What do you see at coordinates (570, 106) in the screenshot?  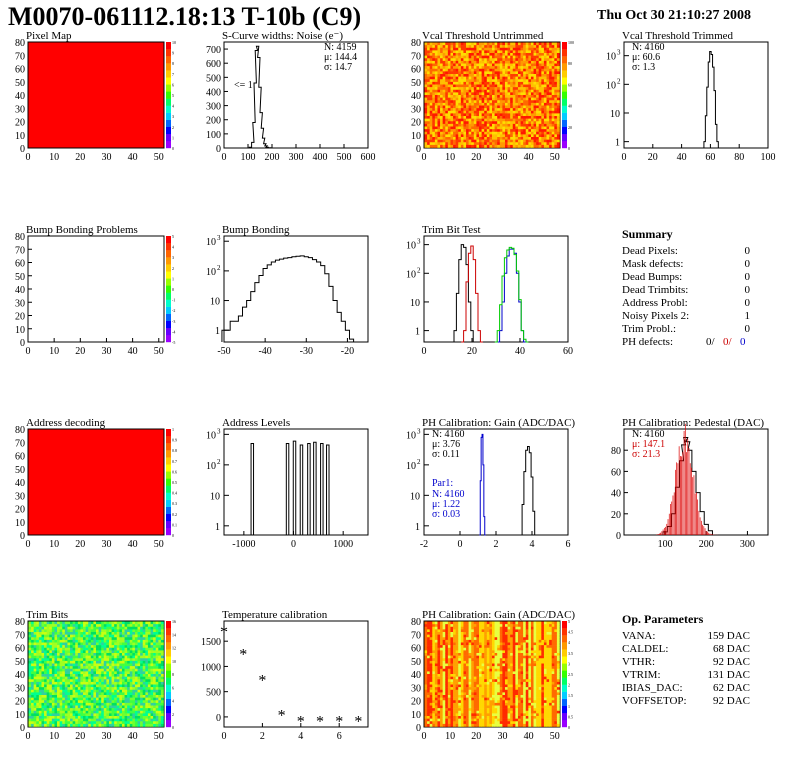 I see `palette-tick-label: 40` at bounding box center [570, 106].